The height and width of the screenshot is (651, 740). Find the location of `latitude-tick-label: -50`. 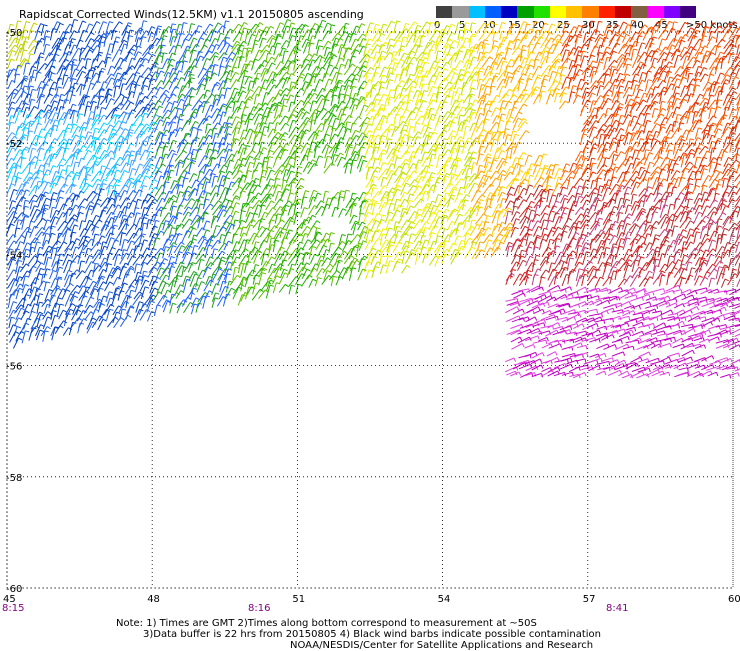

latitude-tick-label: -50 is located at coordinates (14, 33).